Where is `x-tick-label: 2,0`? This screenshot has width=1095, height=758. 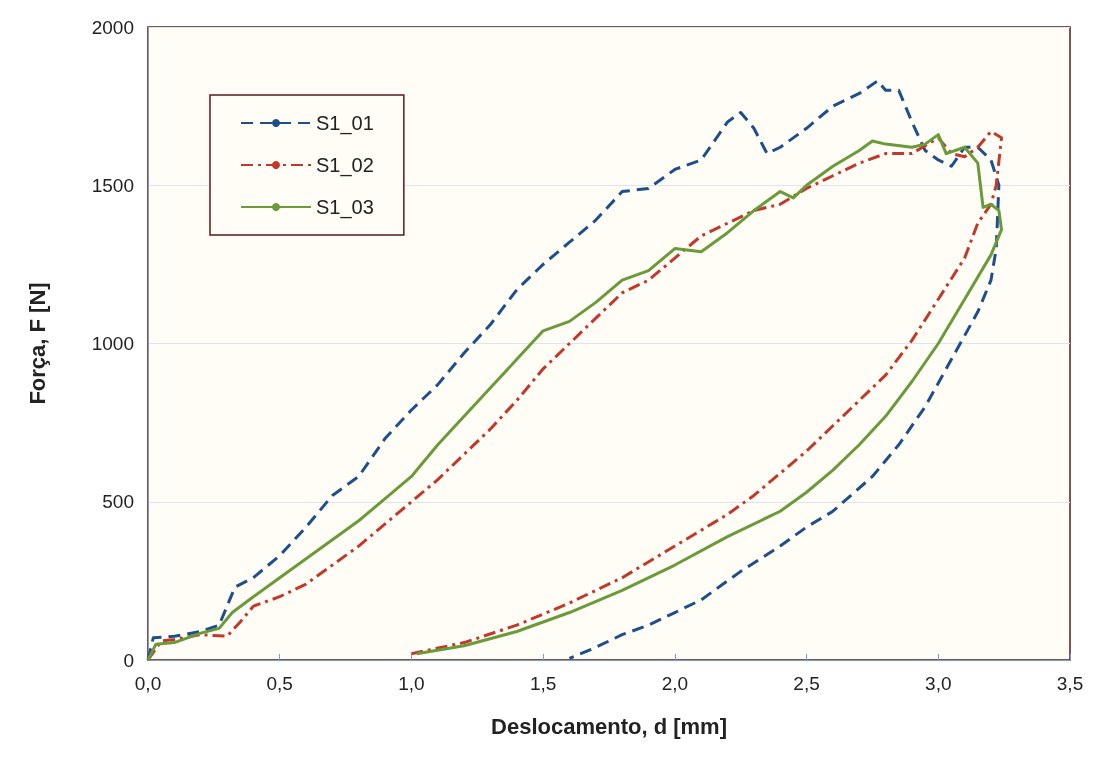
x-tick-label: 2,0 is located at coordinates (675, 683).